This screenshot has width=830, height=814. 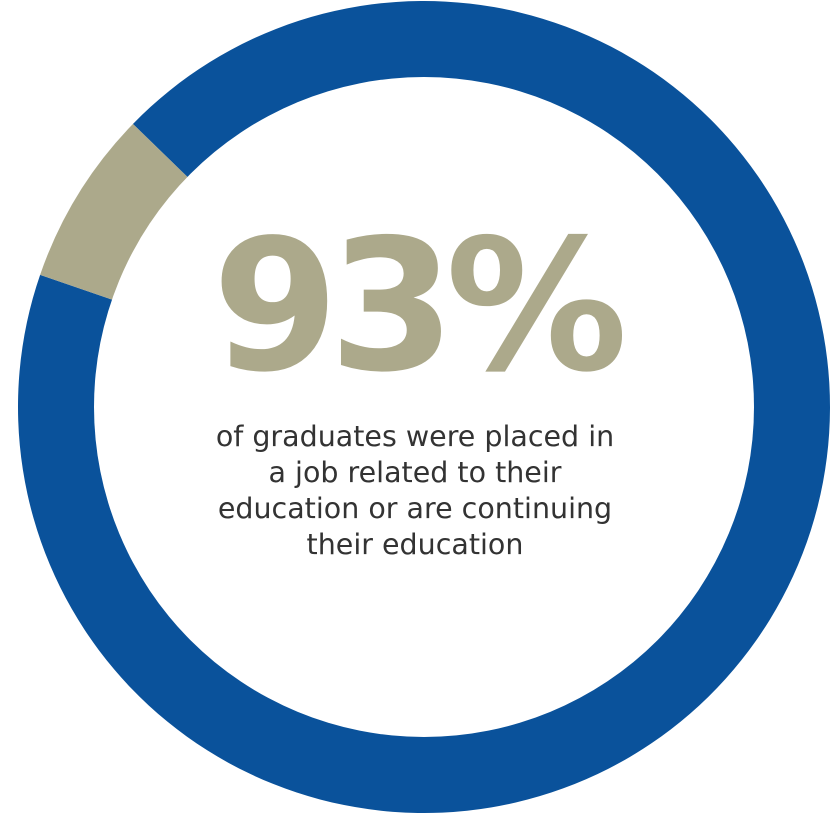 I want to click on stat-value: 93%, so click(x=420, y=306).